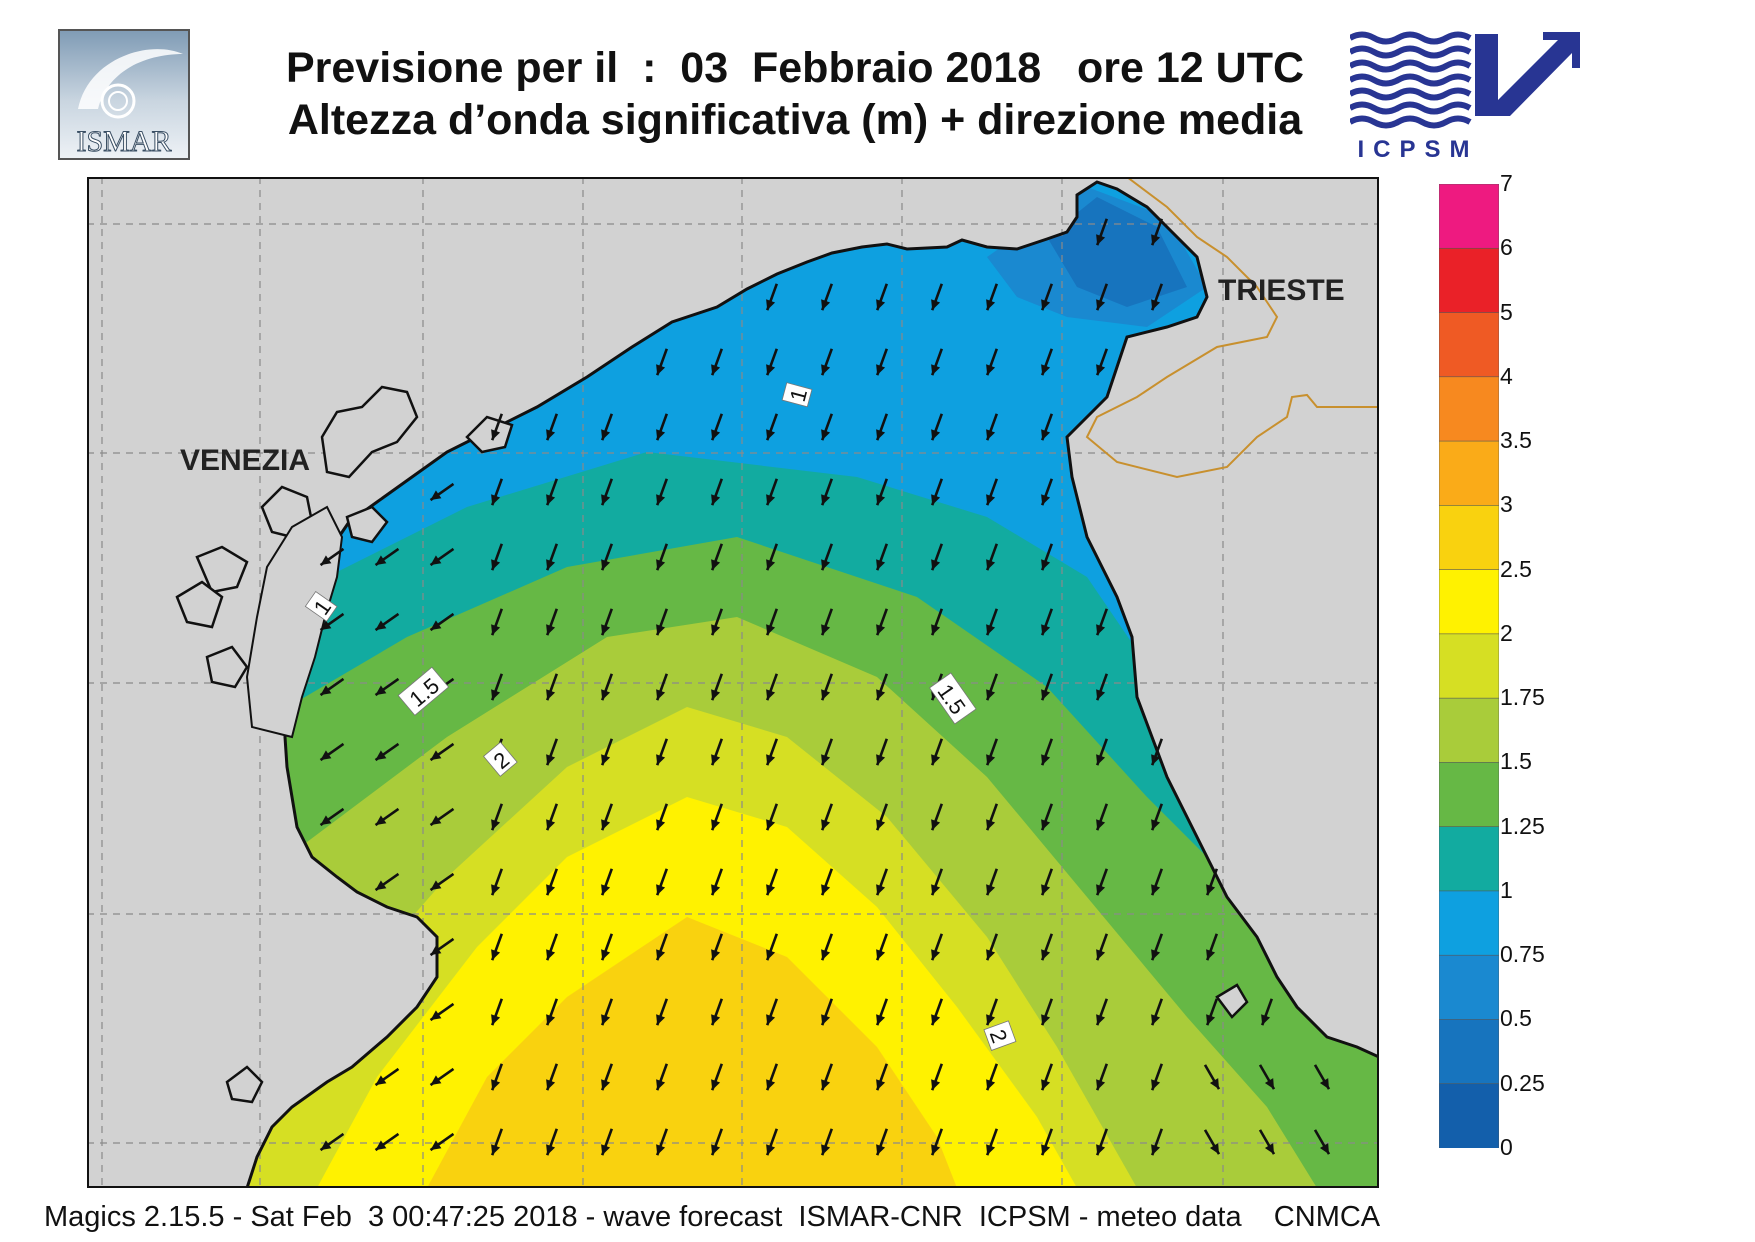 The width and height of the screenshot is (1755, 1242). I want to click on colorbar-label: 0.75, so click(1522, 954).